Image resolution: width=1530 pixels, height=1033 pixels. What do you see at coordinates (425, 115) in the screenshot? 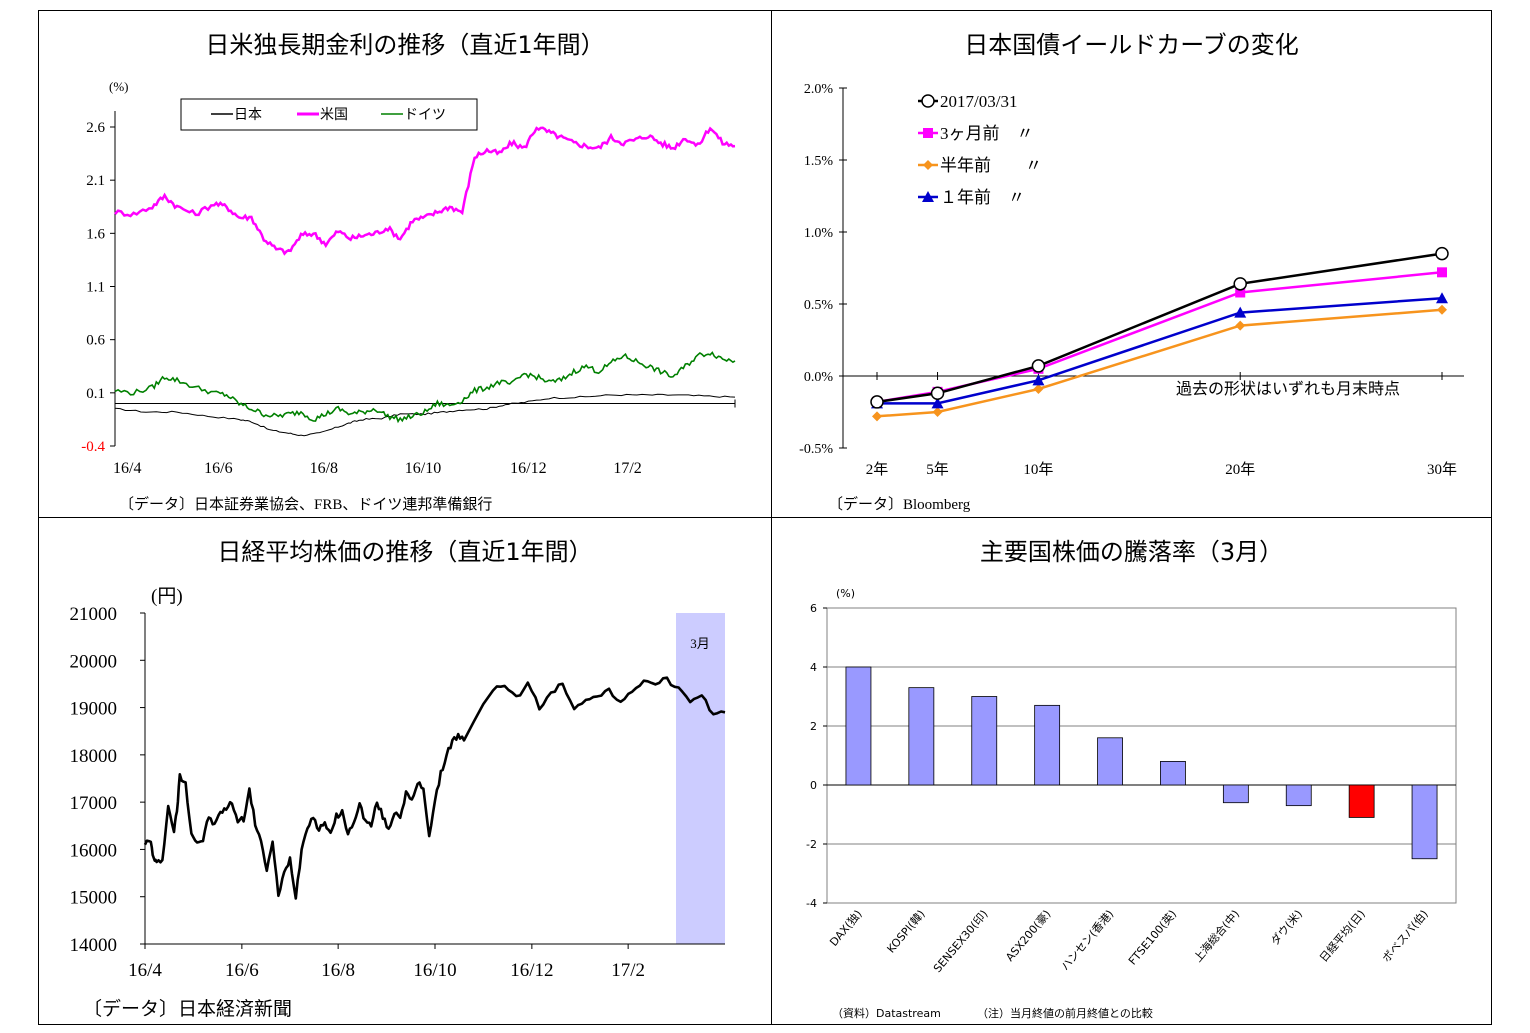
I see `legend-label: ドイツ` at bounding box center [425, 115].